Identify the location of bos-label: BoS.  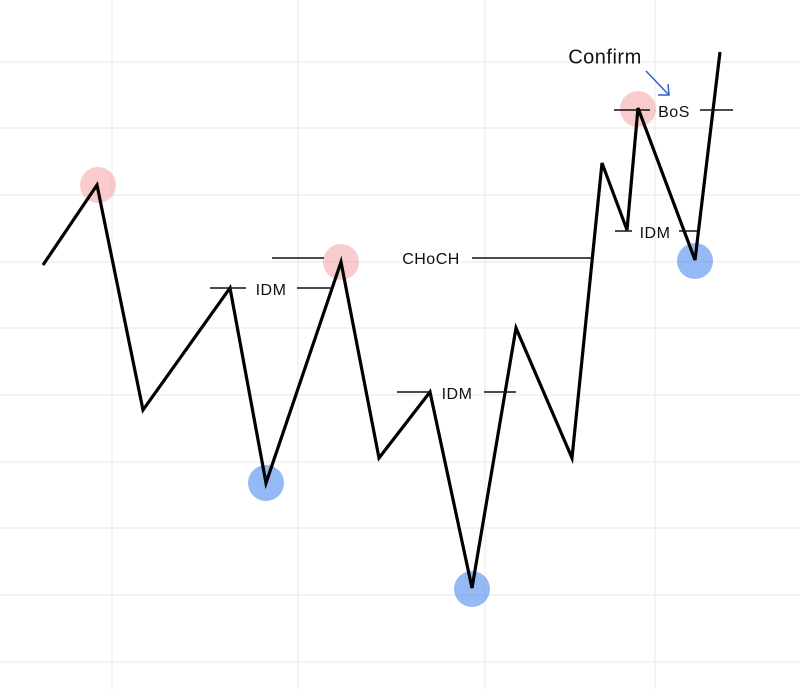
(674, 112).